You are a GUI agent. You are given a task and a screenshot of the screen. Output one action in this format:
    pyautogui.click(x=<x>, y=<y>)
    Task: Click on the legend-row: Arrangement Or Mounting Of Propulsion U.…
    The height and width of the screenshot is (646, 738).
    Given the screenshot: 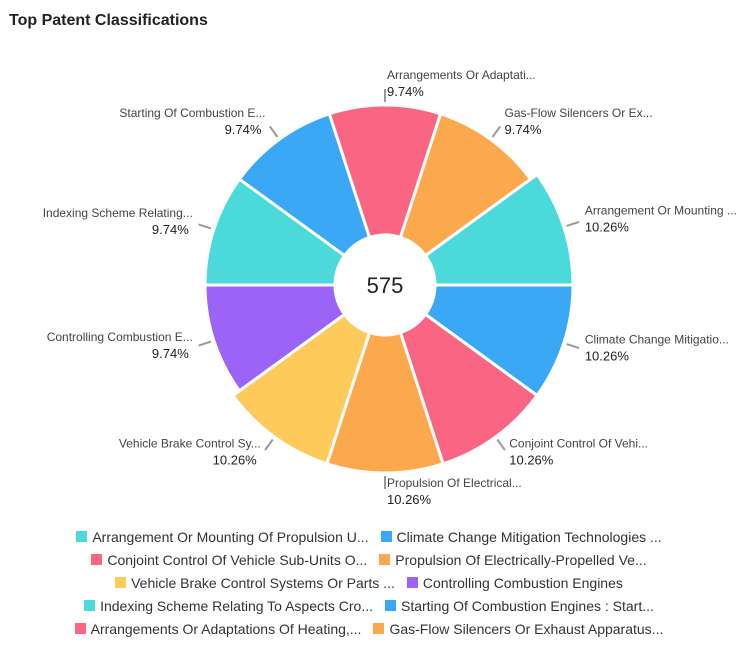 What is the action you would take?
    pyautogui.click(x=369, y=536)
    